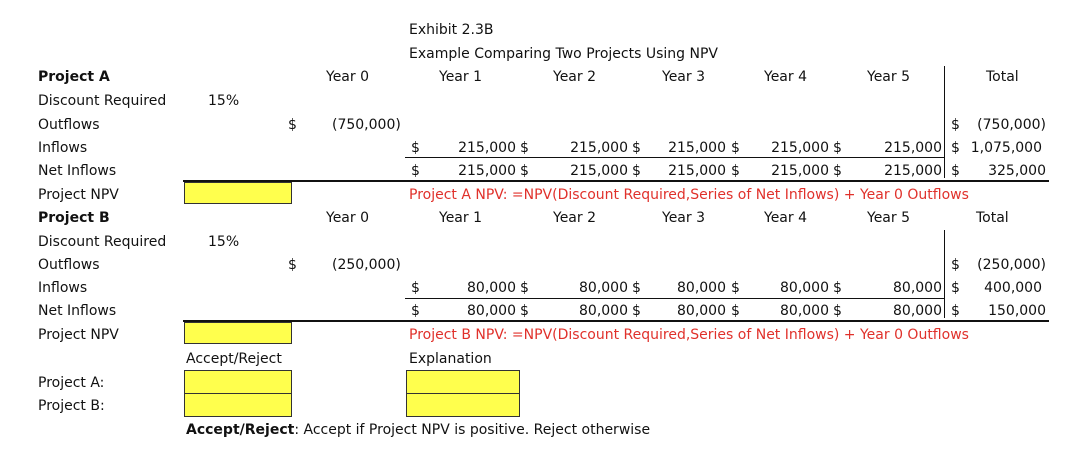 This screenshot has height=464, width=1070. Describe the element at coordinates (74, 77) in the screenshot. I see `project-a-title: Project A` at that location.